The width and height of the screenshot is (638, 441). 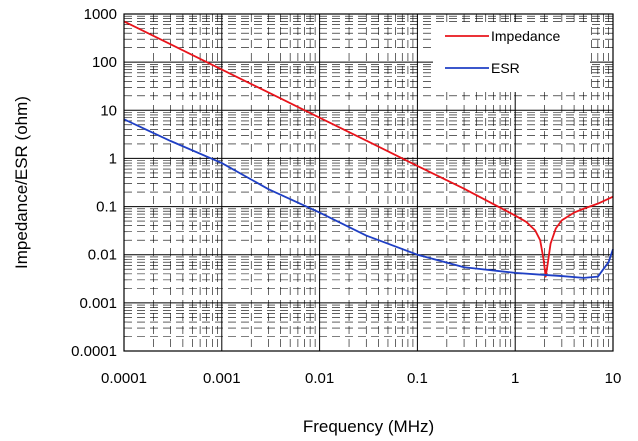 I want to click on y-tick-label: 1, so click(x=113, y=158).